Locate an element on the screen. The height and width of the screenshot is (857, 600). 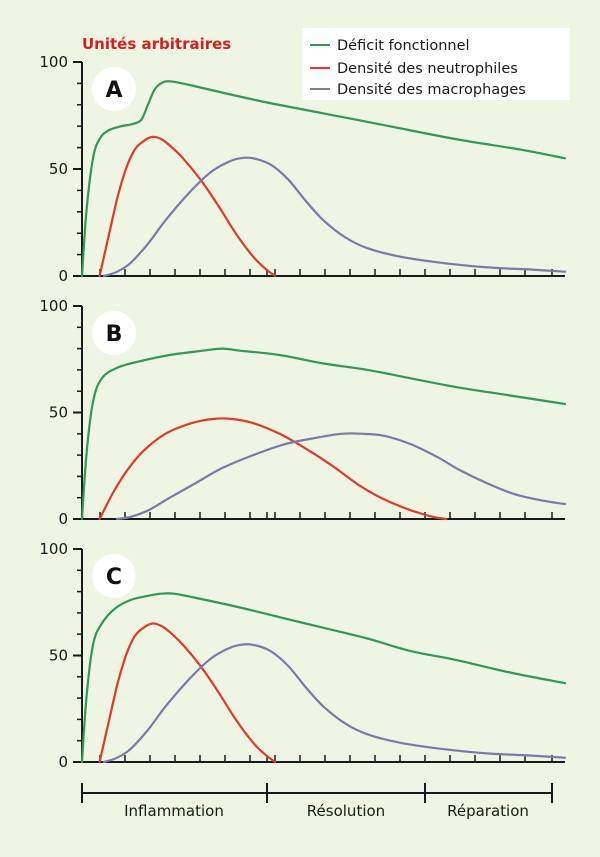
unit-label: Unités arbitraires is located at coordinates (156, 44).